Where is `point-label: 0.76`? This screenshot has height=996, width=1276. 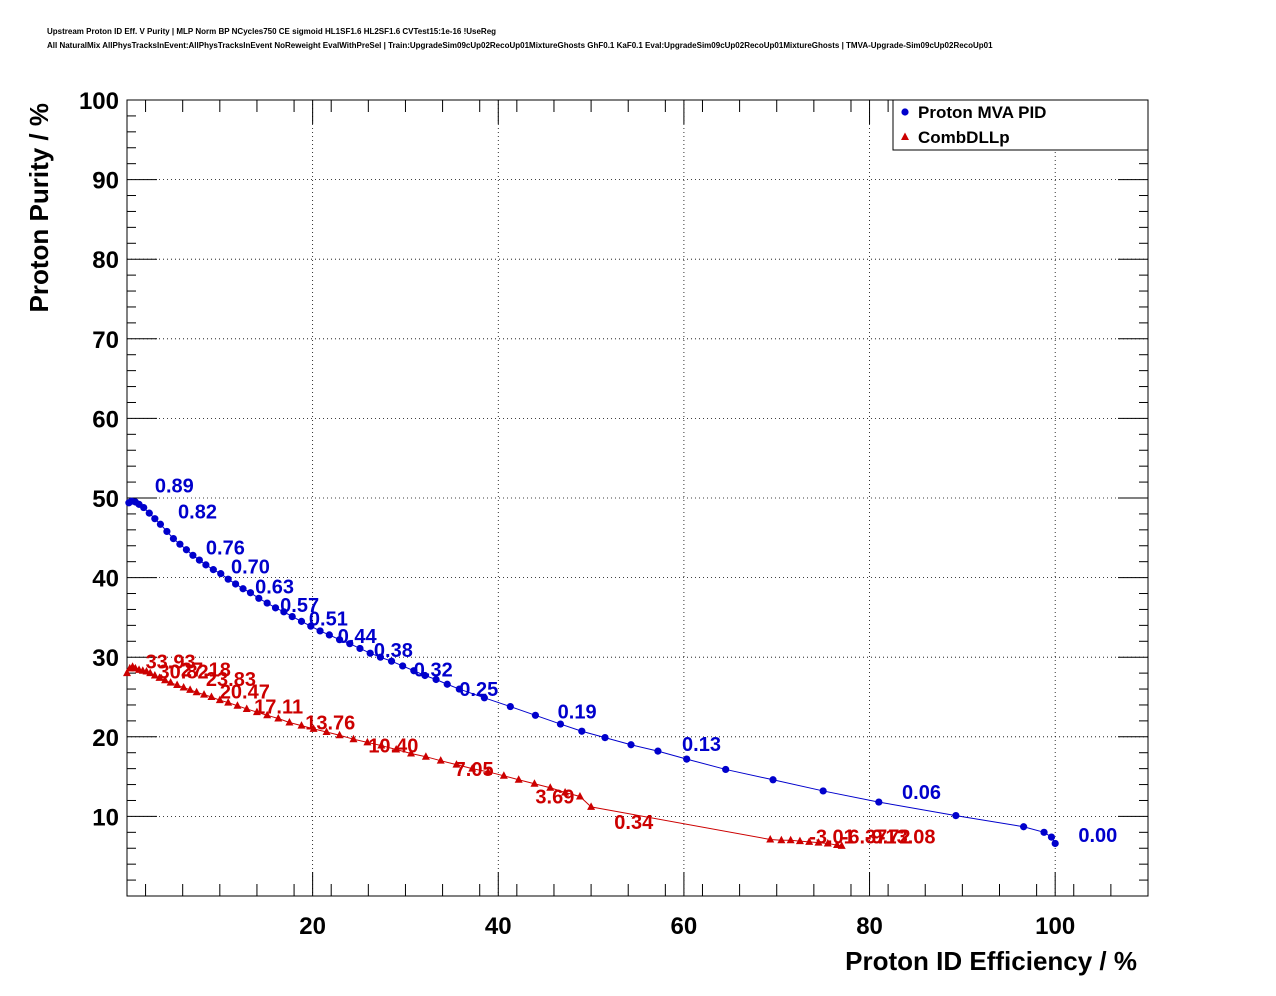
point-label: 0.76 is located at coordinates (225, 549).